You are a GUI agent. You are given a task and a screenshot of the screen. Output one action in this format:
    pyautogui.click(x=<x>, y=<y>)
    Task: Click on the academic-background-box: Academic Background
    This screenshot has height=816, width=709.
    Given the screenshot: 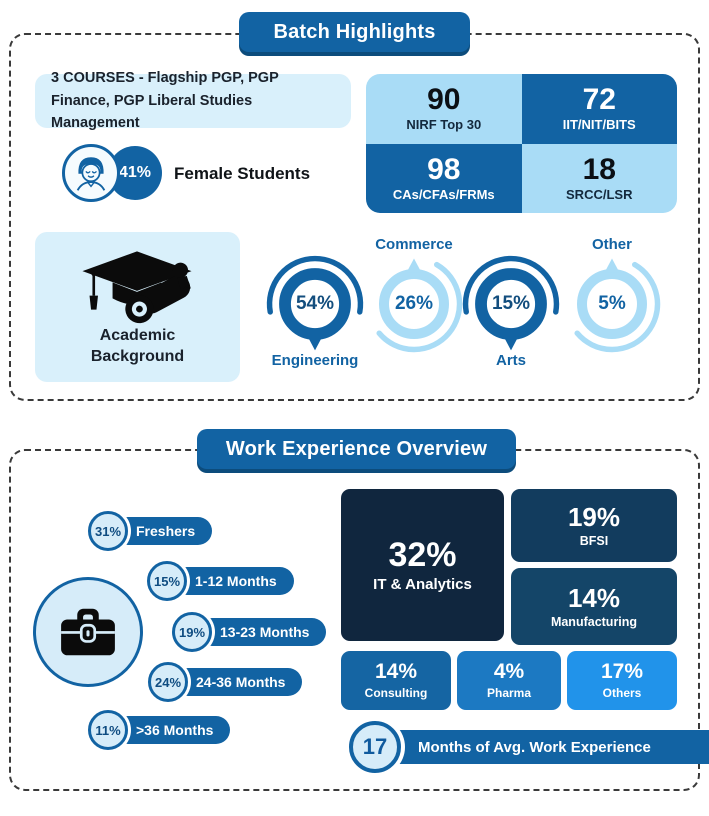 What is the action you would take?
    pyautogui.click(x=137, y=307)
    